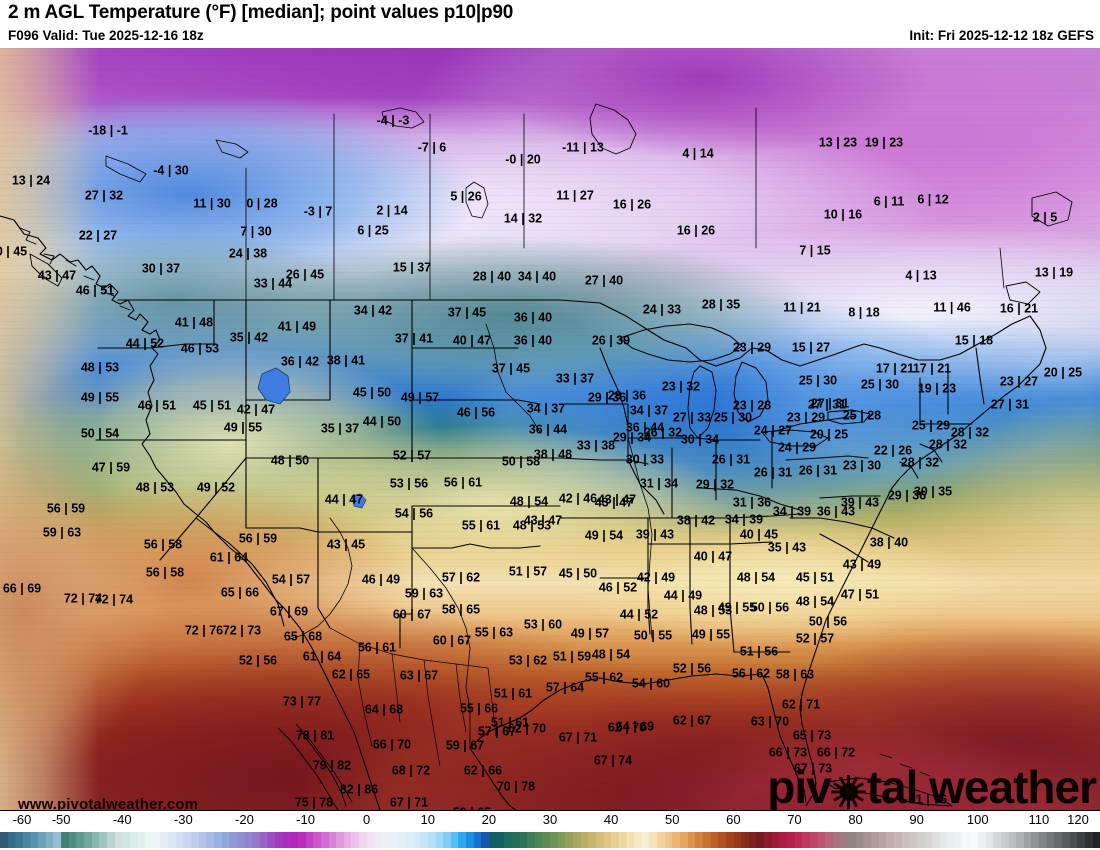  I want to click on sun-icon, so click(848, 792).